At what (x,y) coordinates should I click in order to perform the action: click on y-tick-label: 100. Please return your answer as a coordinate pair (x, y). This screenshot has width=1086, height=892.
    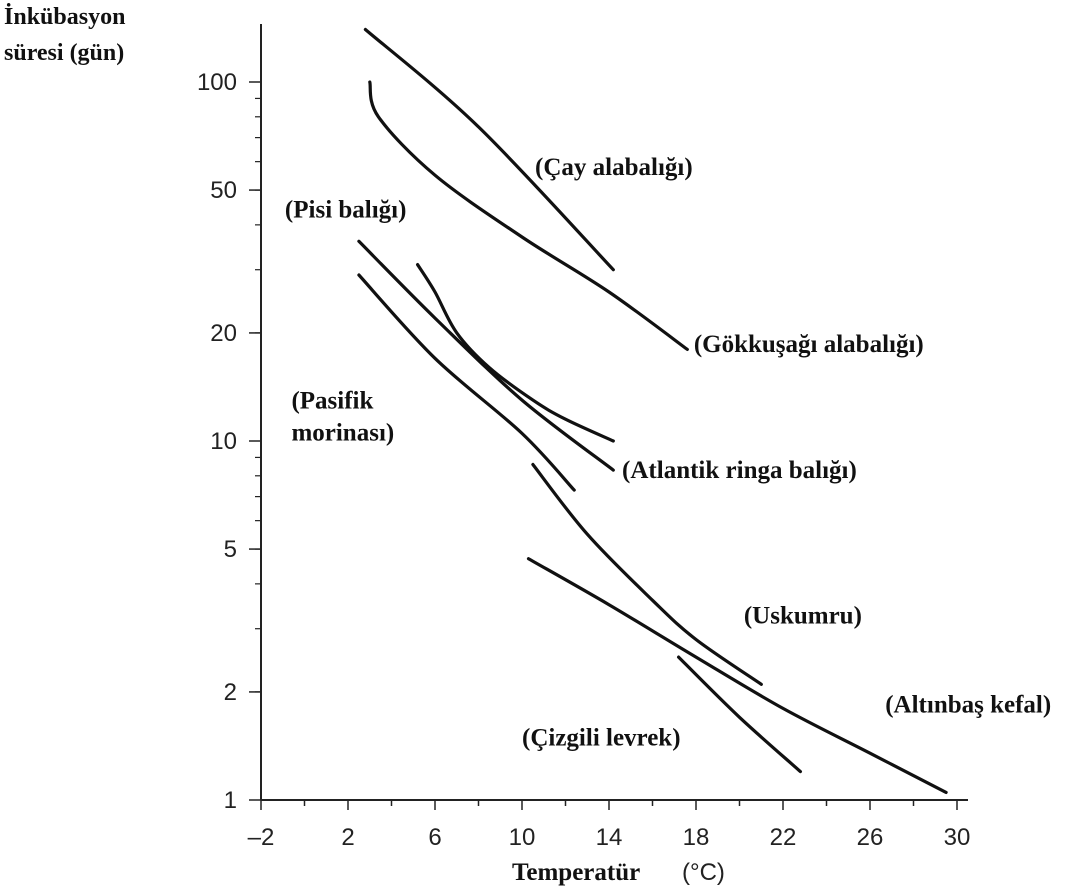
    Looking at the image, I should click on (217, 82).